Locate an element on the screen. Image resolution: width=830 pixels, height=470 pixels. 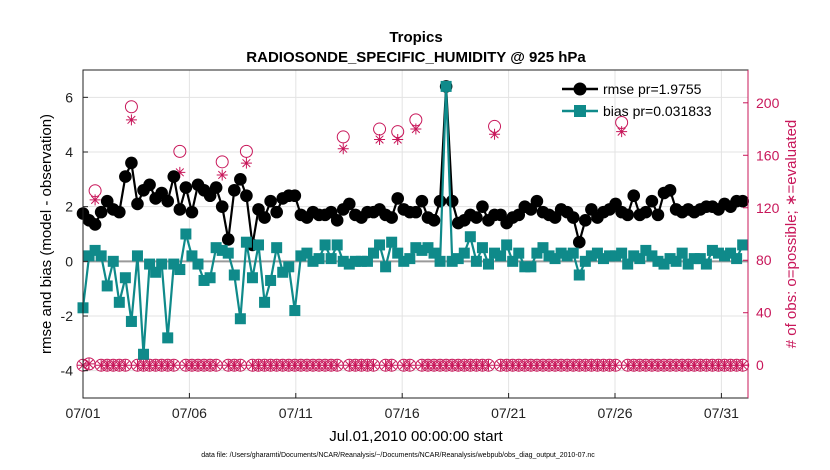
chart-title: Tropics is located at coordinates (415, 37).